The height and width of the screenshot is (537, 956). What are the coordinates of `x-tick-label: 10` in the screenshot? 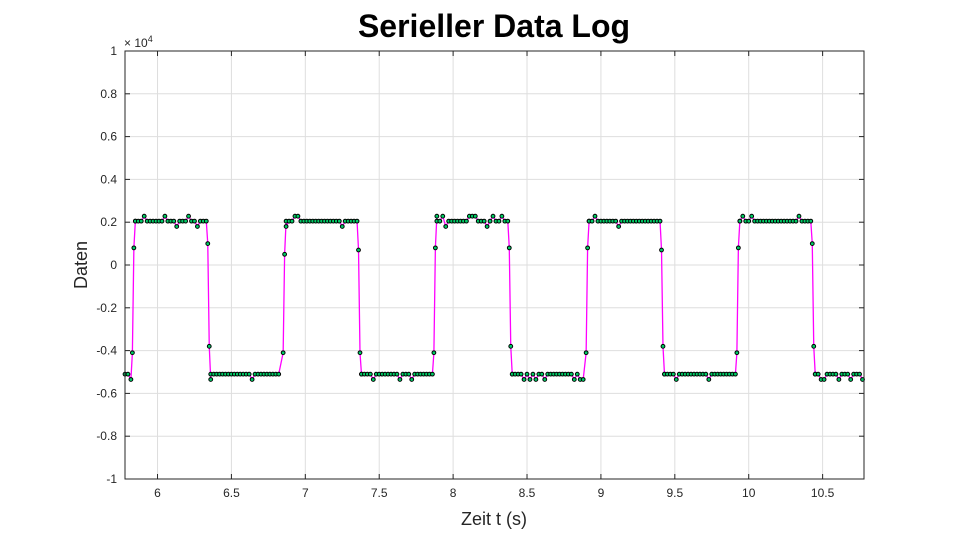 It's located at (749, 493).